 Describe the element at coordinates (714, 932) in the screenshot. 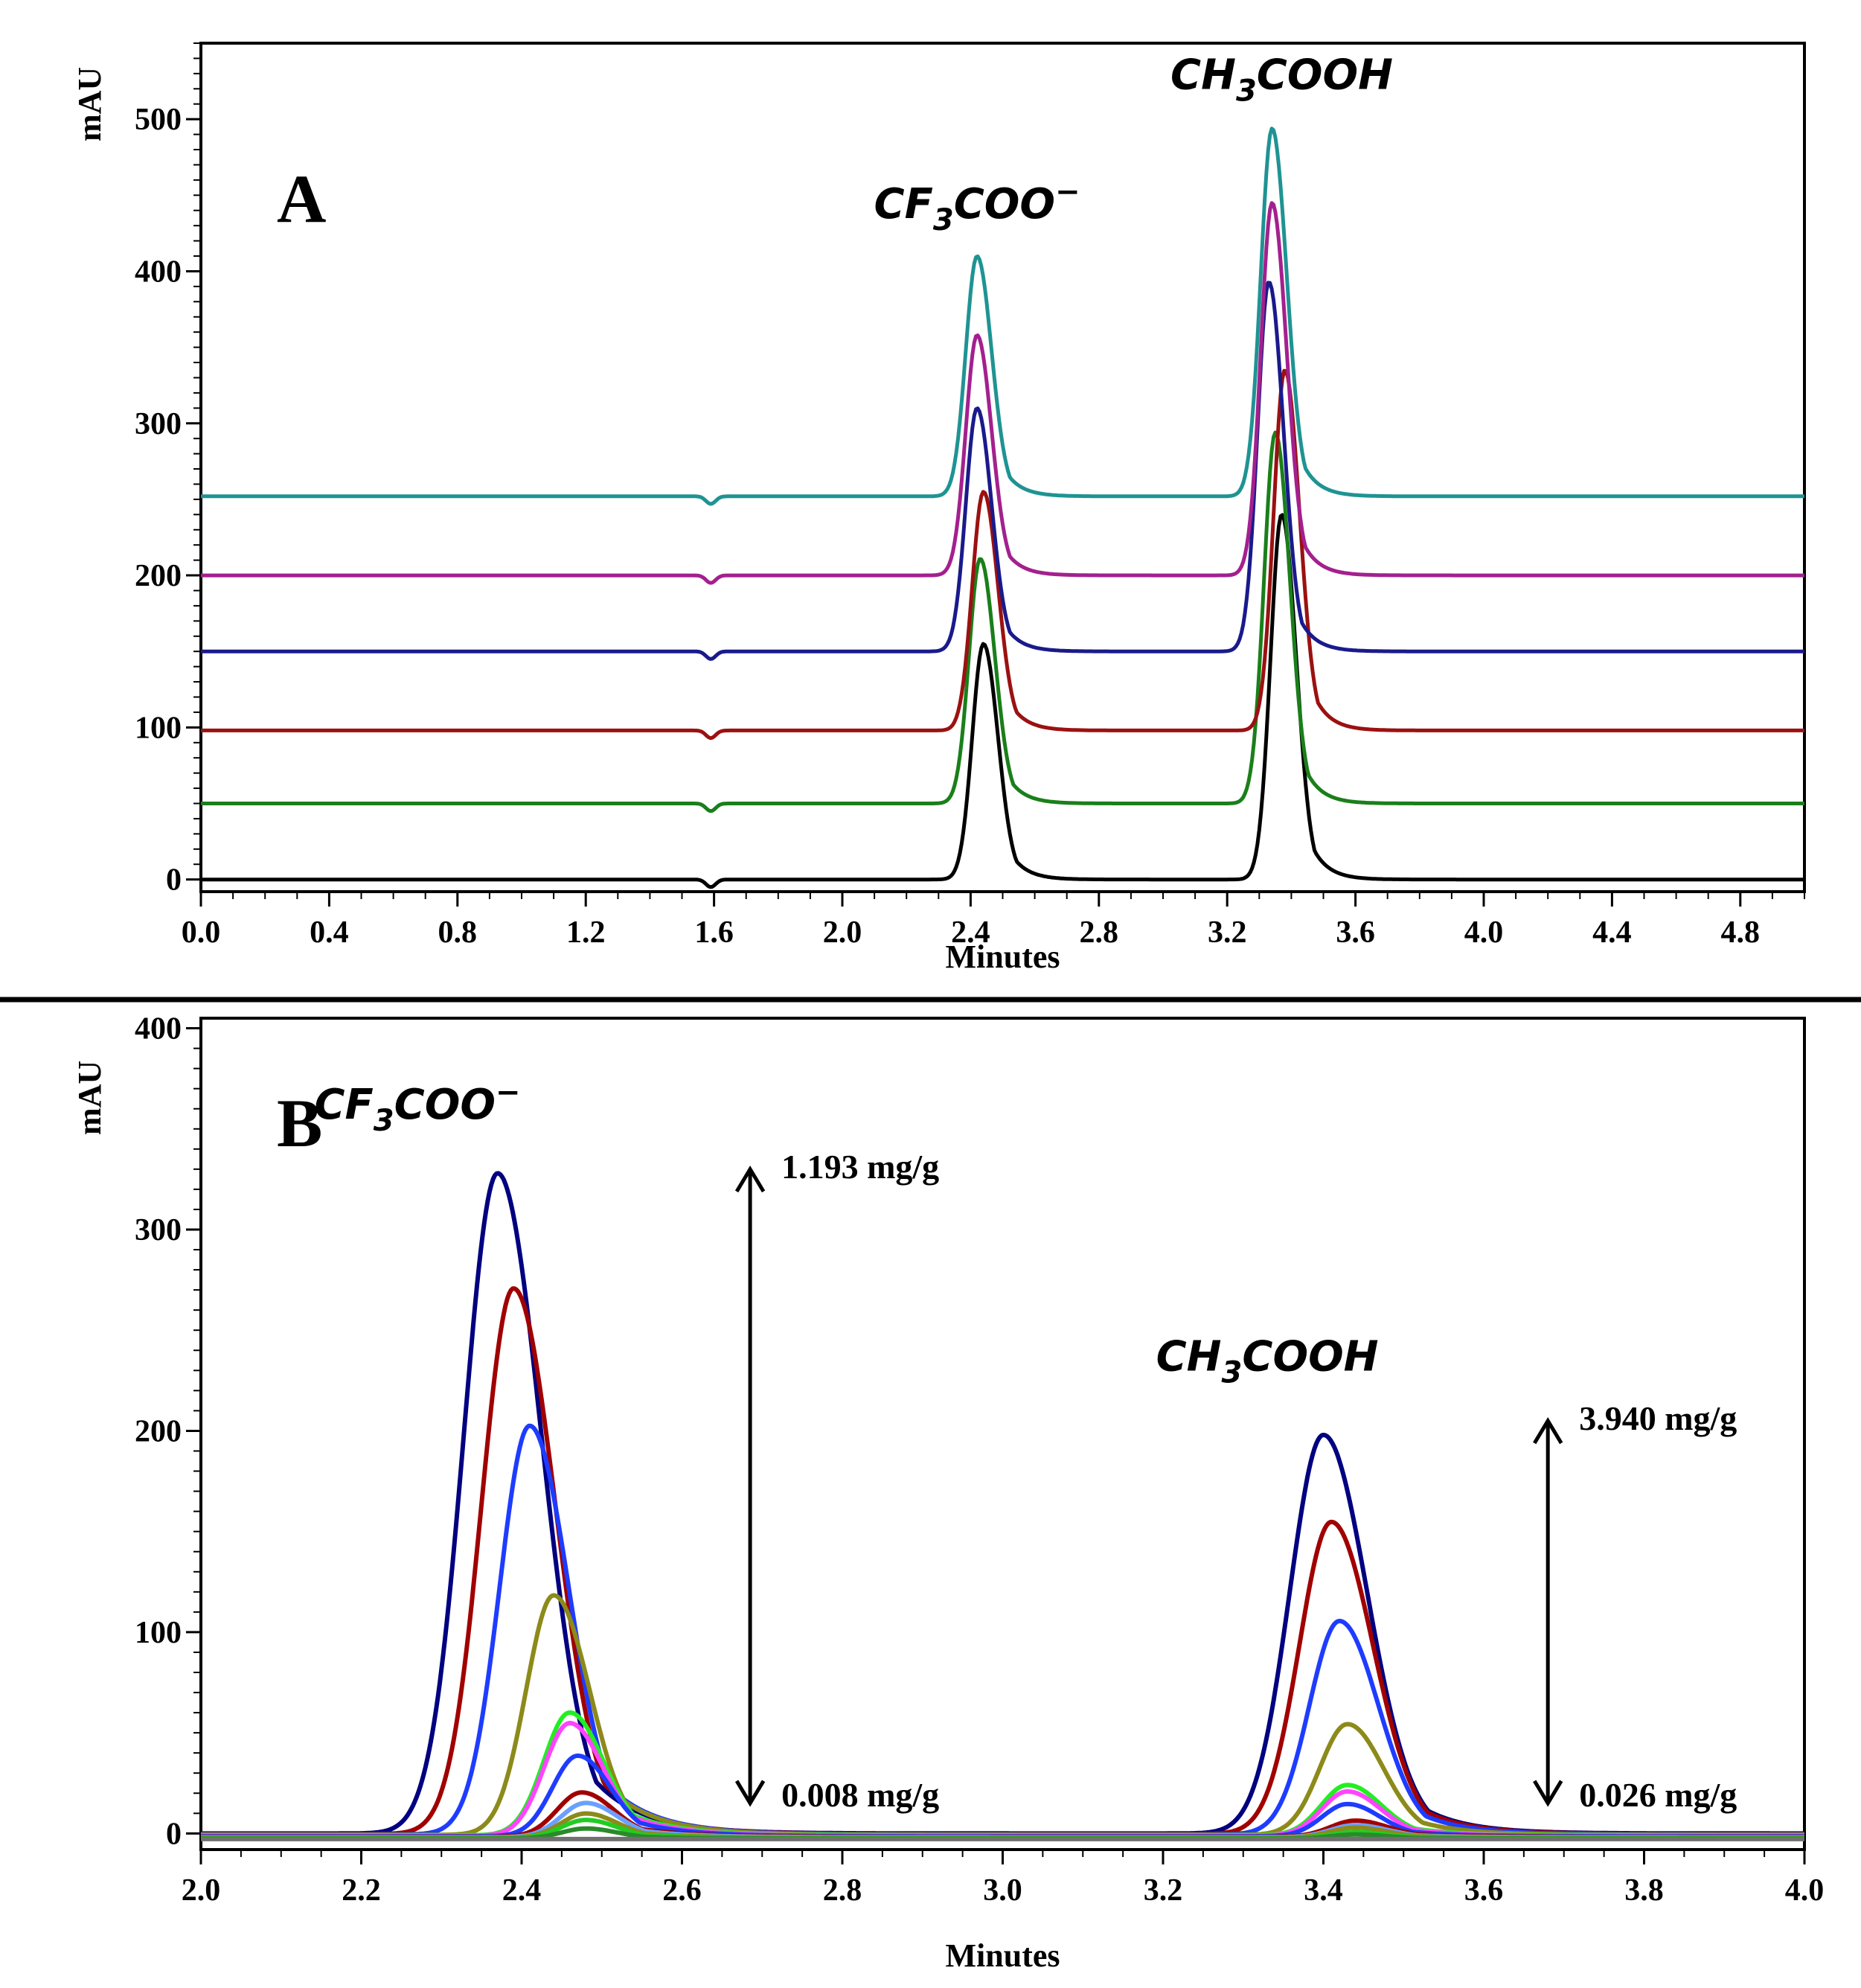

I see `x-tick-label: 1.6` at that location.